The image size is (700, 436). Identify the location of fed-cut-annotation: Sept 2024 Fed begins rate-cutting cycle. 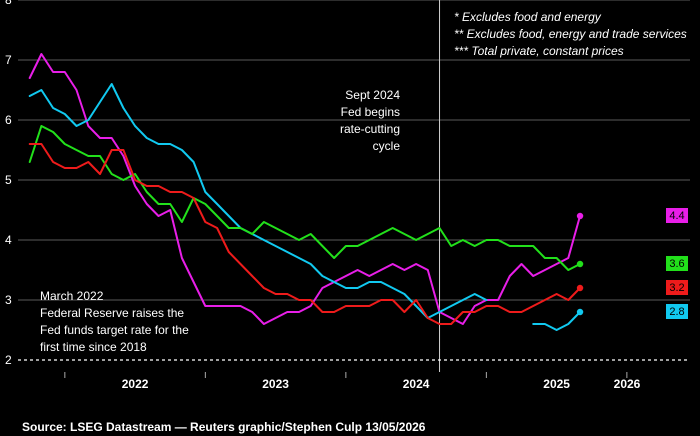
(365, 121).